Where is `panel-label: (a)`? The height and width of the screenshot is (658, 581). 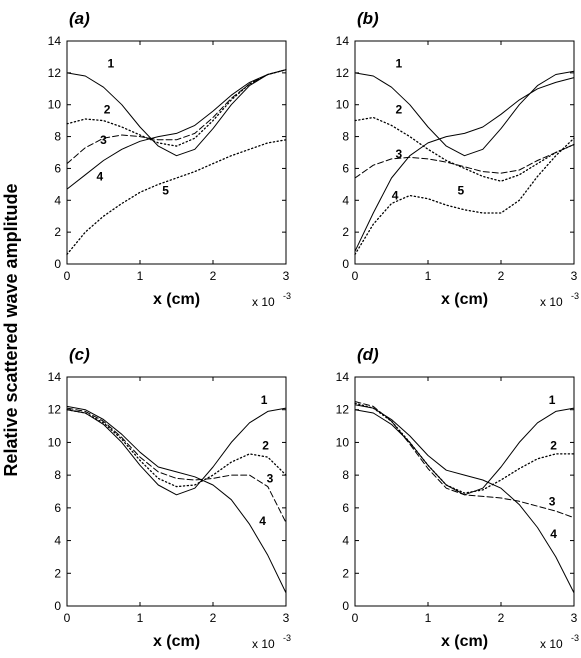 panel-label: (a) is located at coordinates (79, 18).